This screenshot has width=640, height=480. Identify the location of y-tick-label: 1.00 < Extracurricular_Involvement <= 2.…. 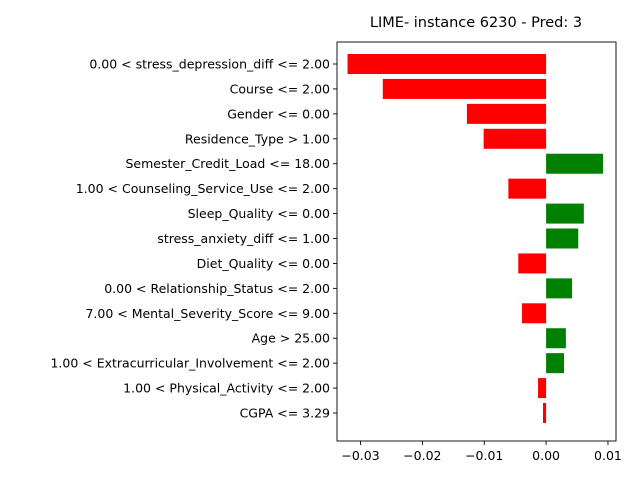
(190, 363).